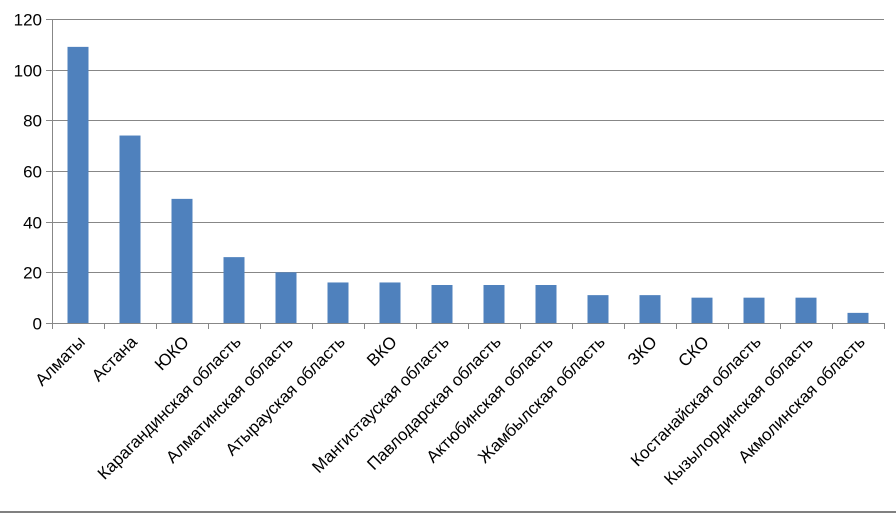 This screenshot has height=515, width=896. Describe the element at coordinates (172, 353) in the screenshot. I see `x-tick-label: ЮКО` at that location.